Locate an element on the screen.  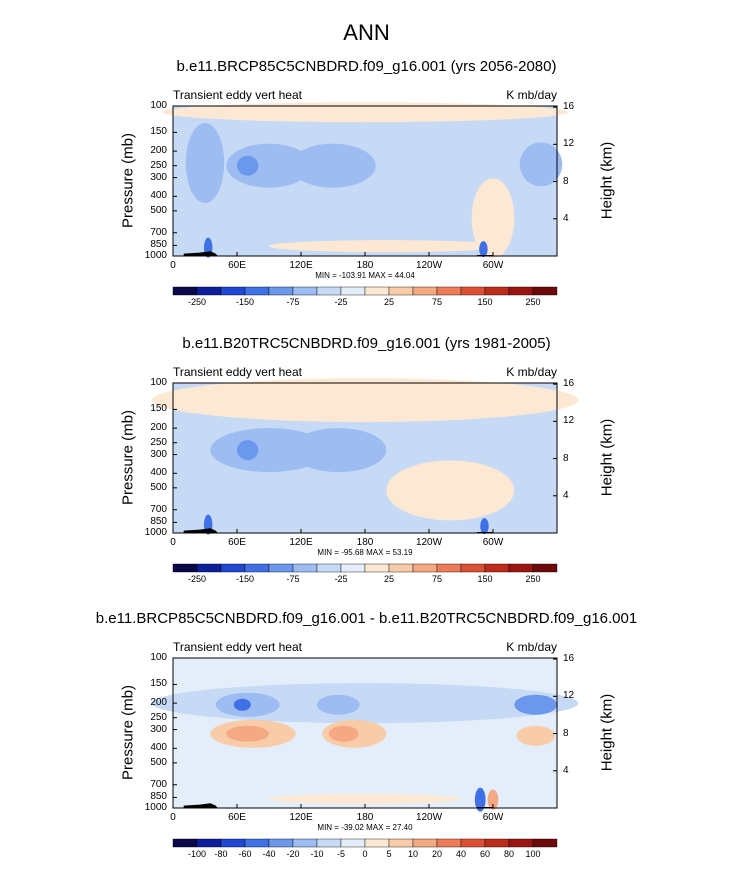
panel-2-y-tick: 500 is located at coordinates (158, 487).